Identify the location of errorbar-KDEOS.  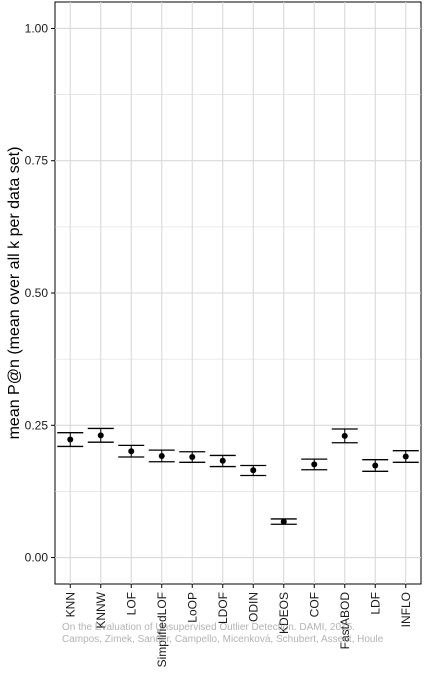
(283, 521).